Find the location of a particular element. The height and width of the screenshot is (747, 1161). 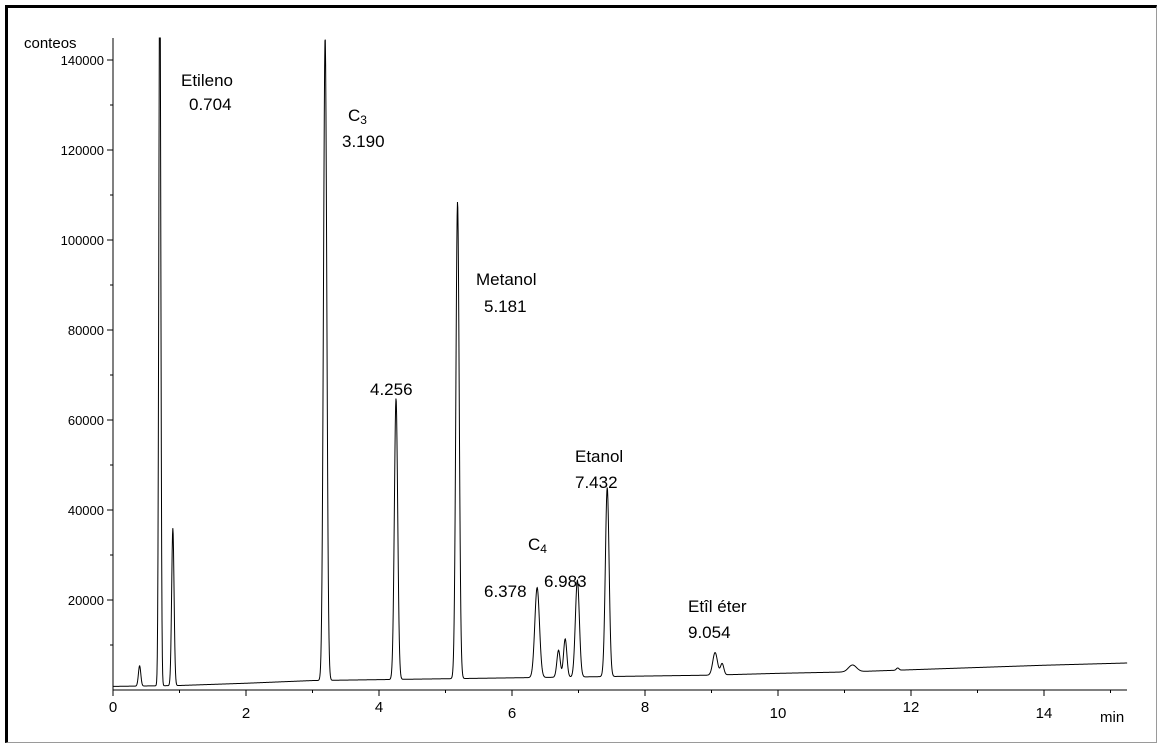

y-tick-label: 60000 is located at coordinates (86, 420).